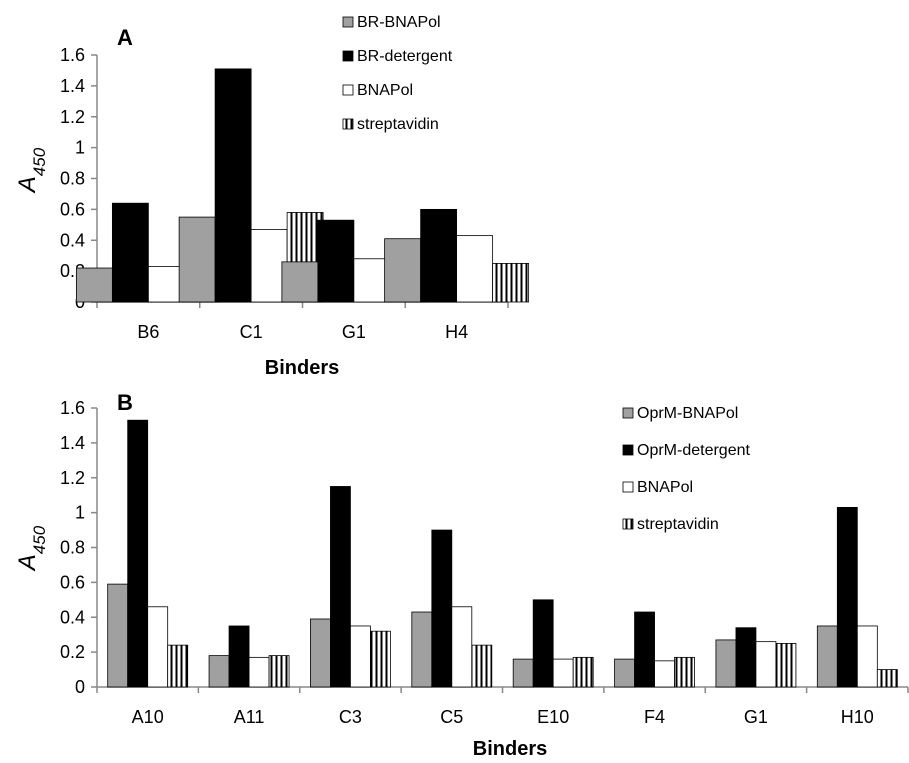  Describe the element at coordinates (403, 270) in the screenshot. I see `bar-H4-BR-BNAPol` at that location.